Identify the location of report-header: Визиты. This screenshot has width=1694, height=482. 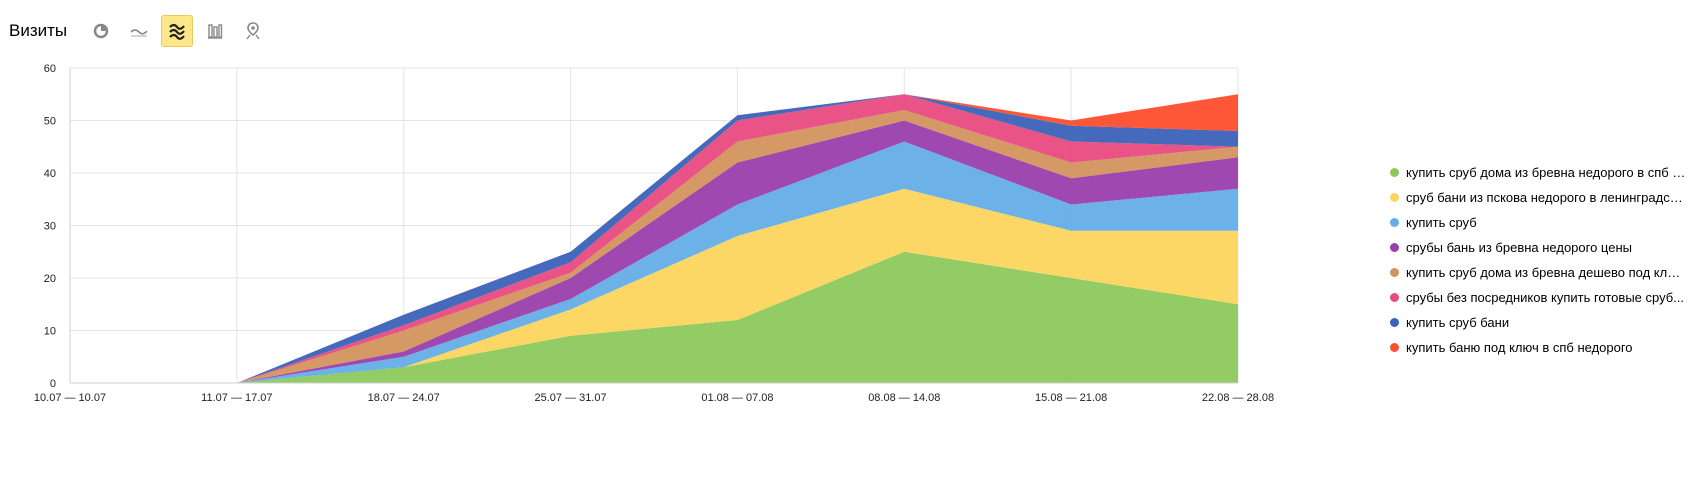
(142, 31).